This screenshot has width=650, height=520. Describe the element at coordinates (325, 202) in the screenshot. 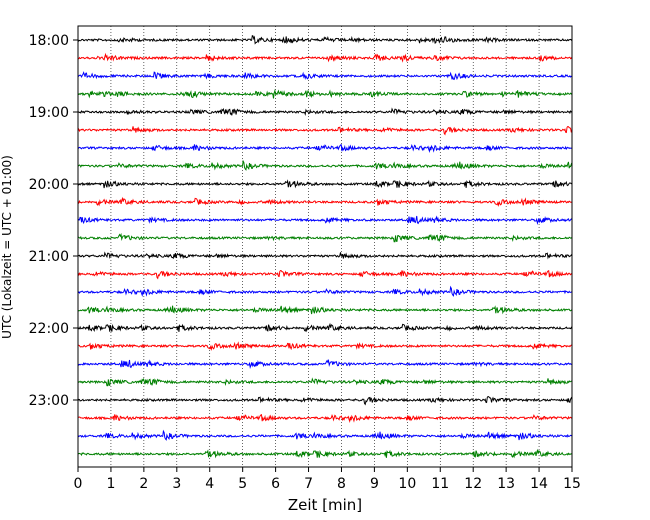

I see `trace-2015` at that location.